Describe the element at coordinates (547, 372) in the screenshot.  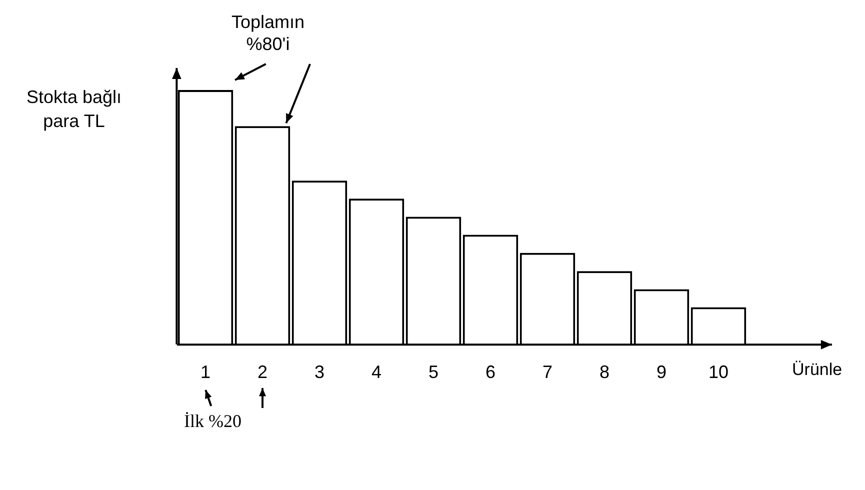
I see `x-tick-label: 7` at that location.